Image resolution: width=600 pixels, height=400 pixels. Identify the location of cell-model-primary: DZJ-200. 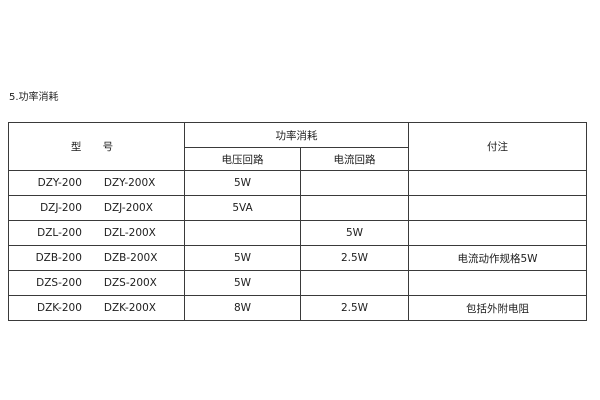
(61, 208).